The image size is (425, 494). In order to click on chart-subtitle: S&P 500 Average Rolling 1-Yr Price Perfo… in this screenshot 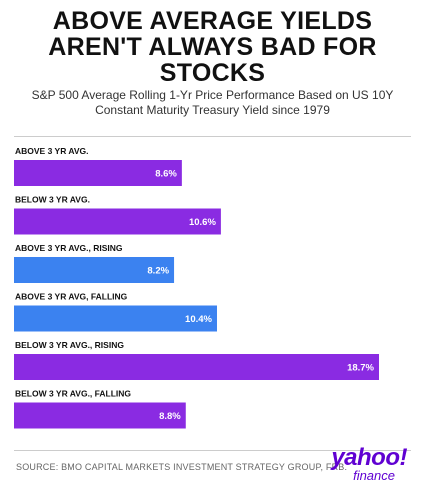, I will do `click(212, 103)`.